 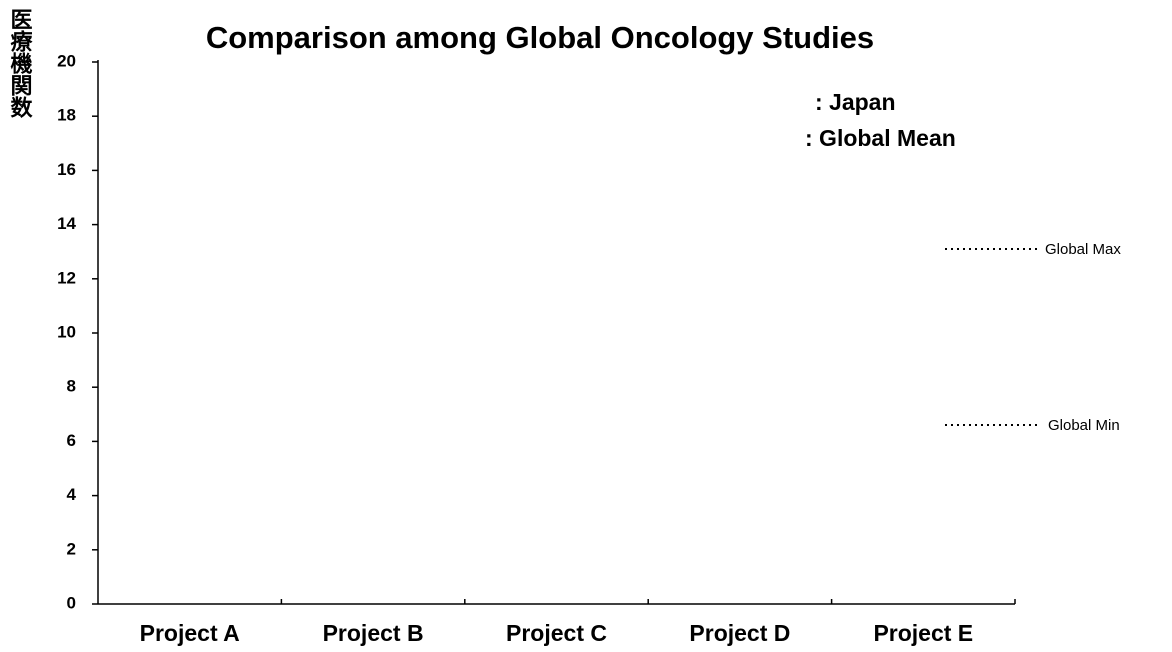 I want to click on x-tick-label: Project B, so click(x=373, y=633).